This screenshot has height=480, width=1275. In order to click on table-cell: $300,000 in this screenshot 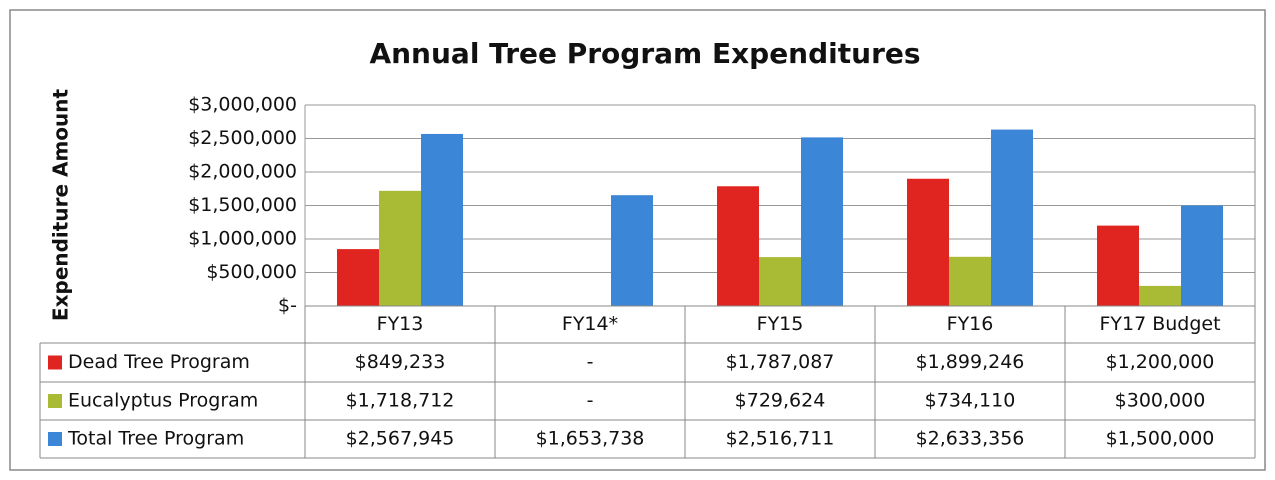, I will do `click(1160, 401)`.